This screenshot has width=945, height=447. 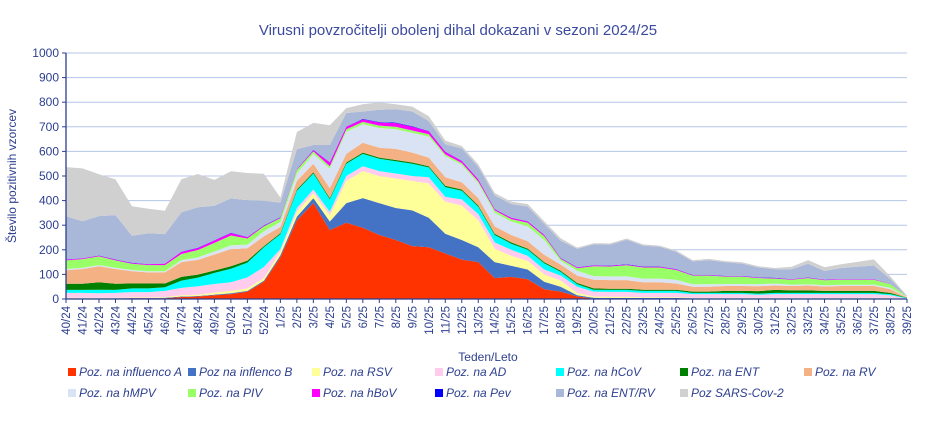 What do you see at coordinates (908, 320) in the screenshot?
I see `x-tick-label: 39/25` at bounding box center [908, 320].